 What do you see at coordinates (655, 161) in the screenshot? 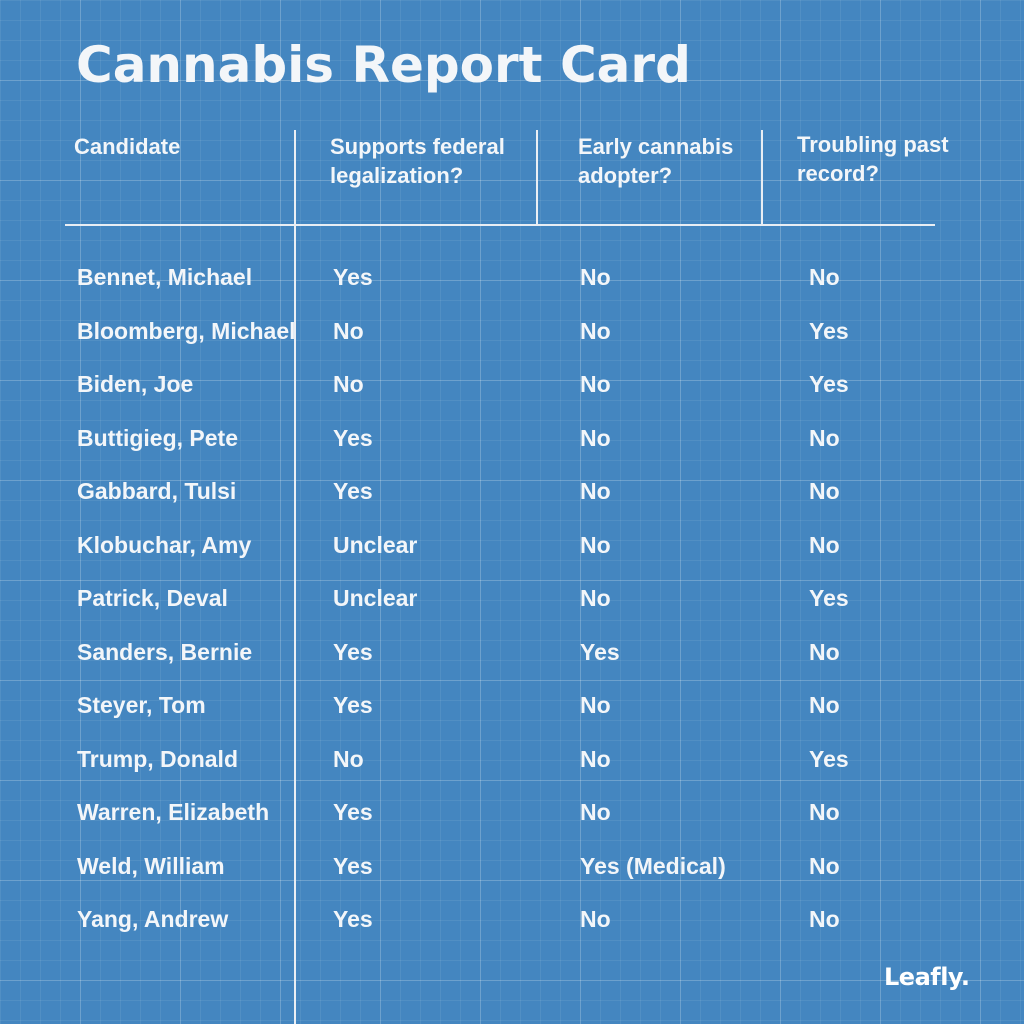
I see `header-early-cannabis-adopter: Early cannabis adopter?` at bounding box center [655, 161].